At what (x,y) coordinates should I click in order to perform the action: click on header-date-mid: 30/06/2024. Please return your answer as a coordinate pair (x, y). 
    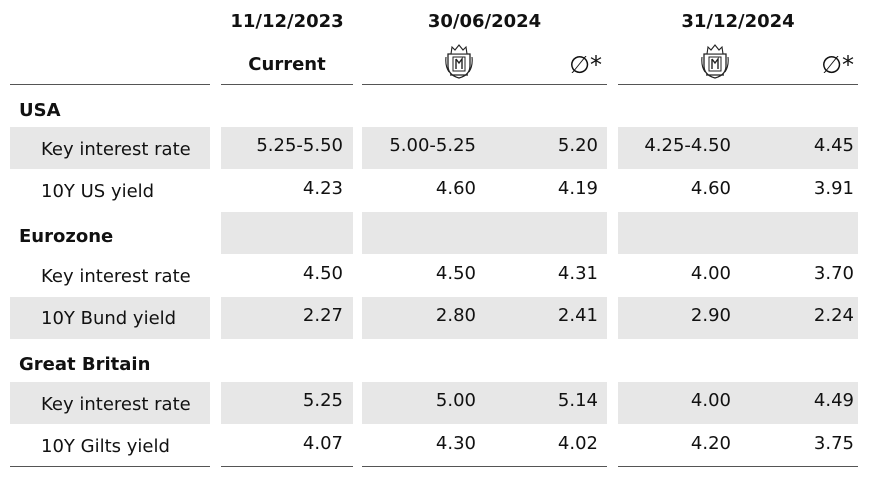
    Looking at the image, I should click on (484, 21).